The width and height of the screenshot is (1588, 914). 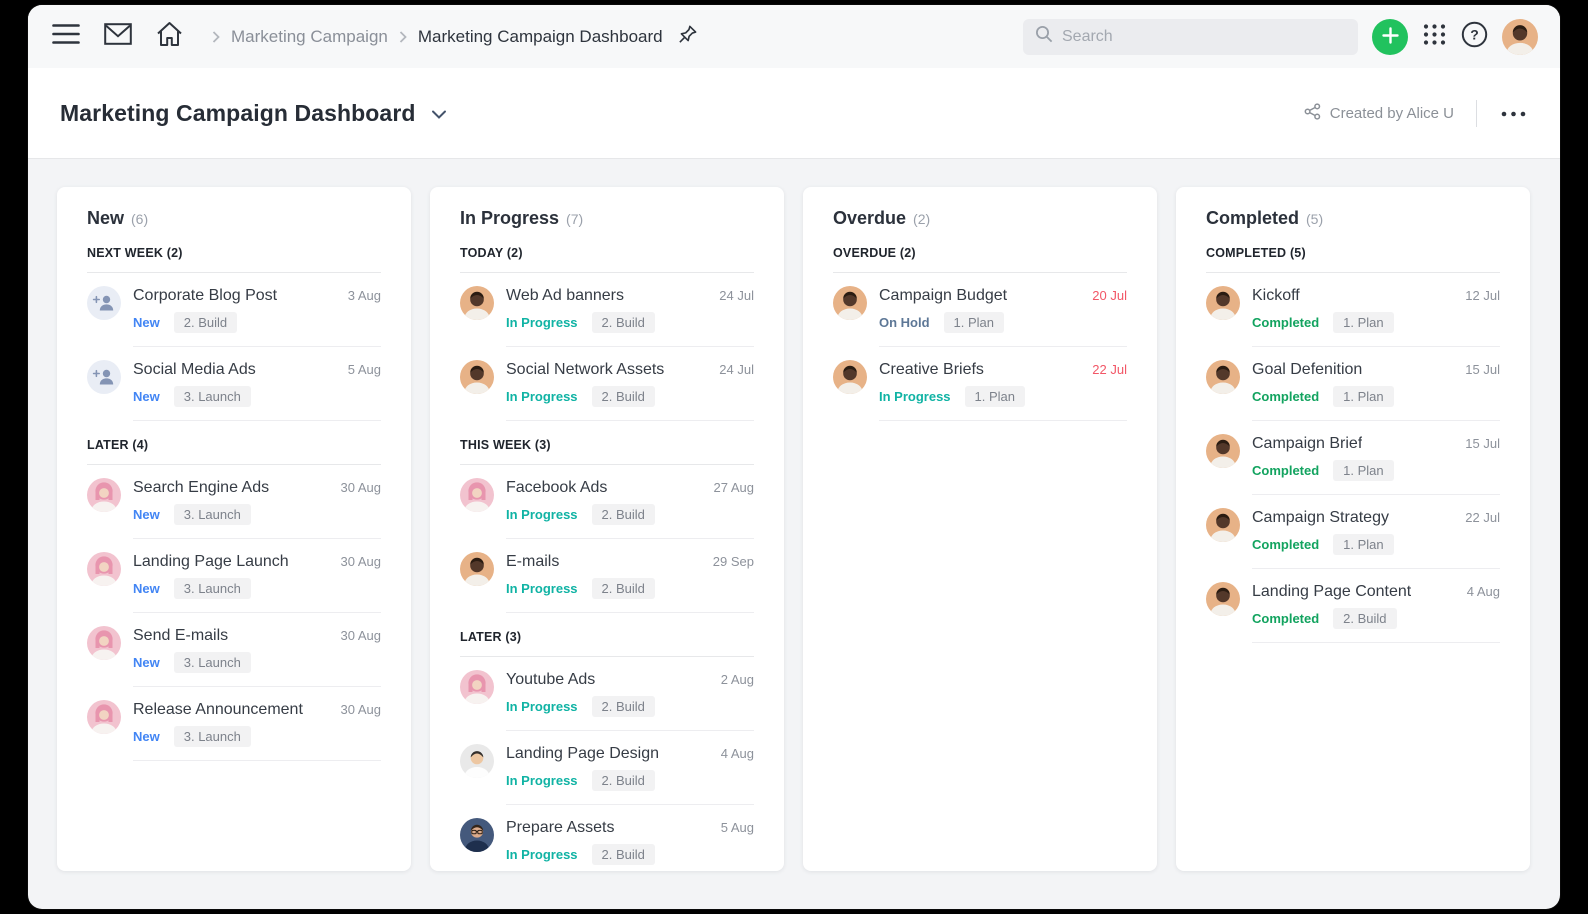 What do you see at coordinates (194, 369) in the screenshot?
I see `task-title: Social Media Ads` at bounding box center [194, 369].